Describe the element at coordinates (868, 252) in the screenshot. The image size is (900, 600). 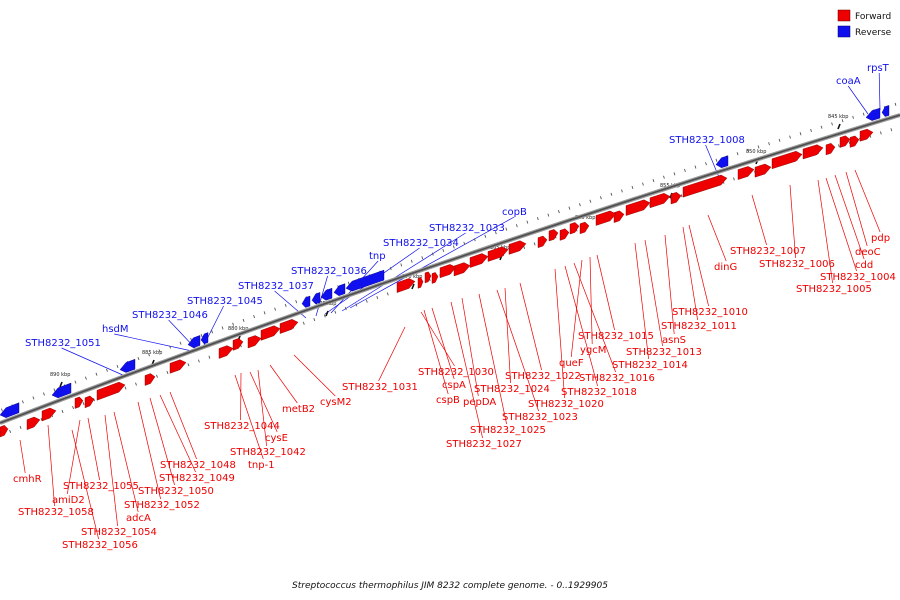
I see `gene-label-deoc: deoC` at that location.